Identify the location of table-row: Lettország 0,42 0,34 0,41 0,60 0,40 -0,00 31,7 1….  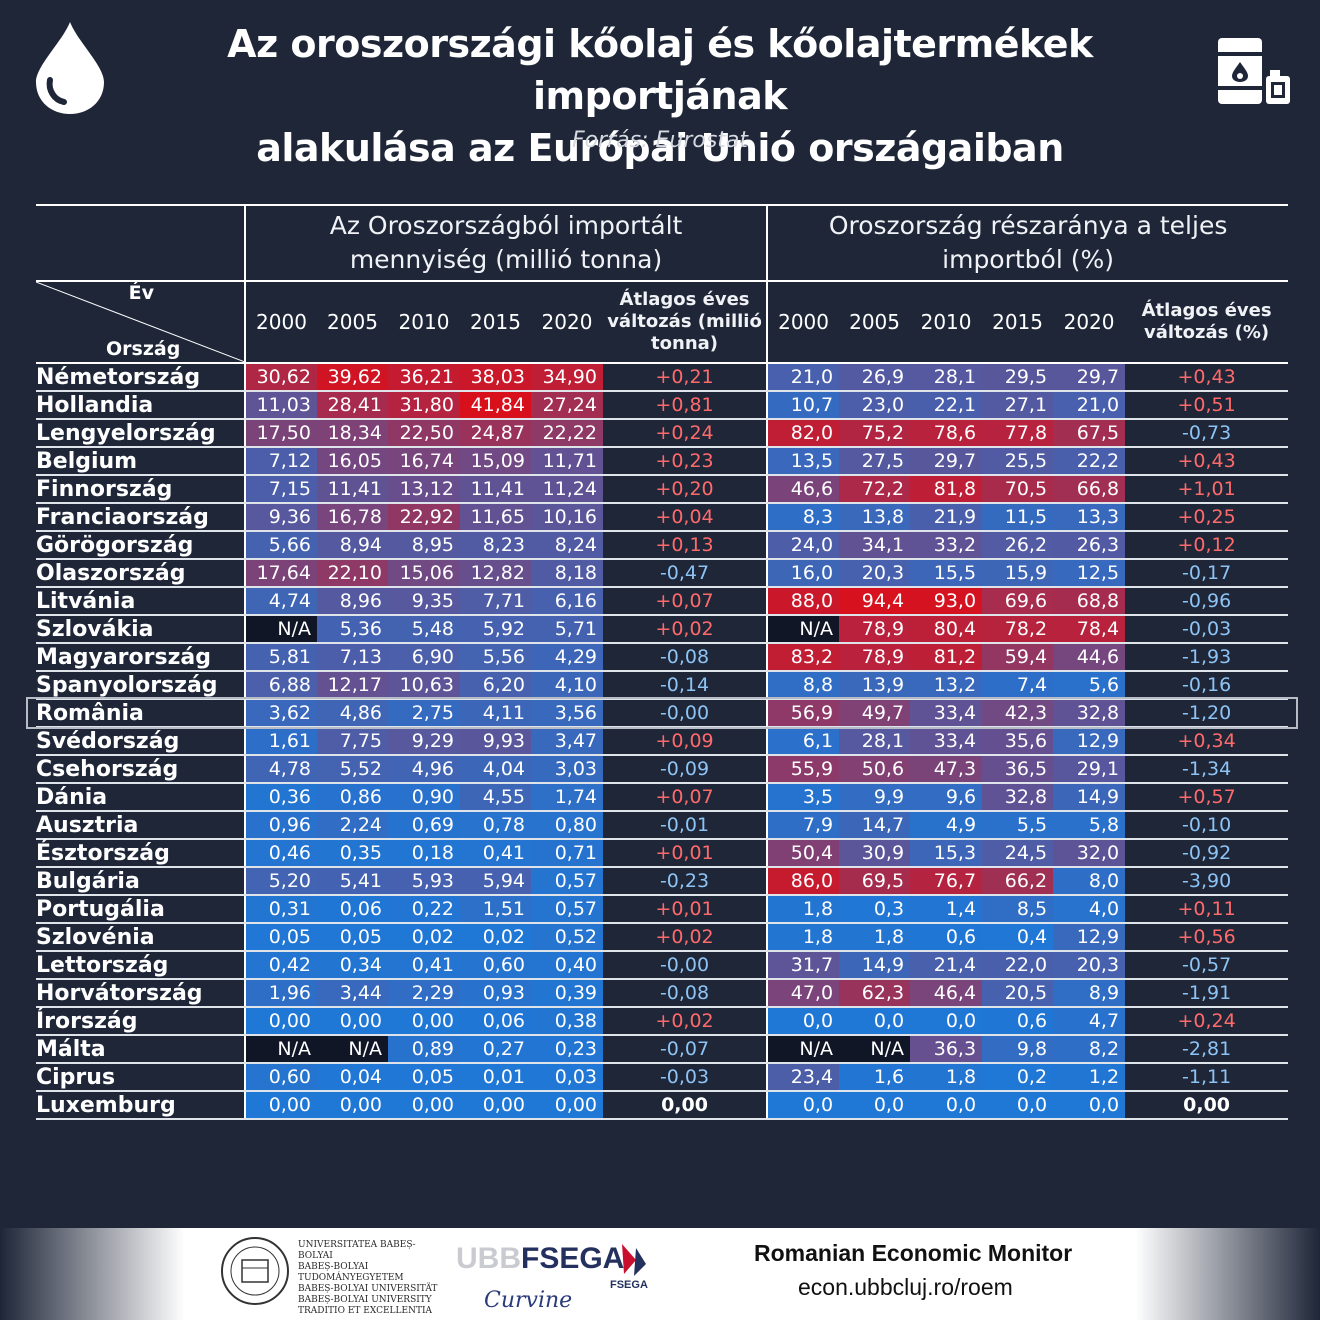
(662, 965).